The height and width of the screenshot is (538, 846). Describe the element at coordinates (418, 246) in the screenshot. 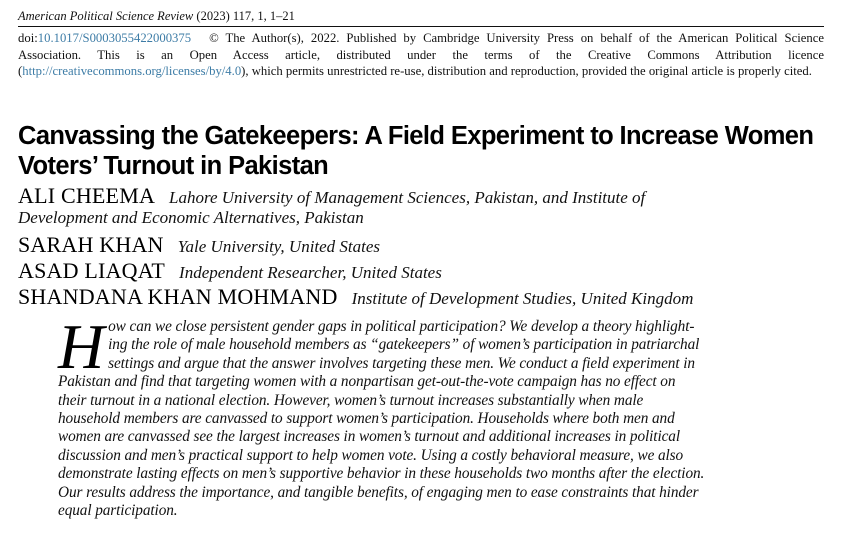

I see `author-entry: SARAH KHAN Yale University, United States` at that location.